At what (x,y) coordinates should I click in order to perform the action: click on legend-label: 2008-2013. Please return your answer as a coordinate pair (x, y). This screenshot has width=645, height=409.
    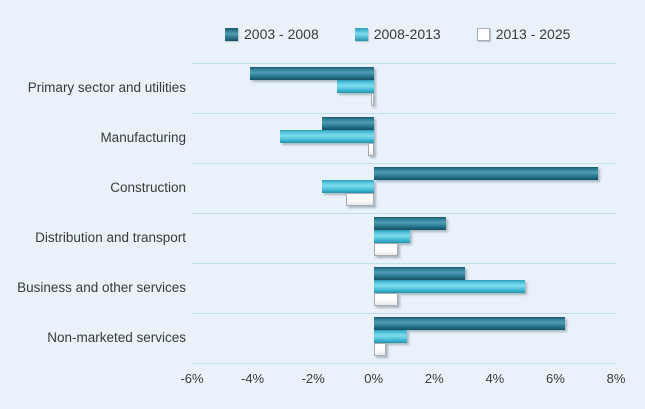
    Looking at the image, I should click on (407, 34).